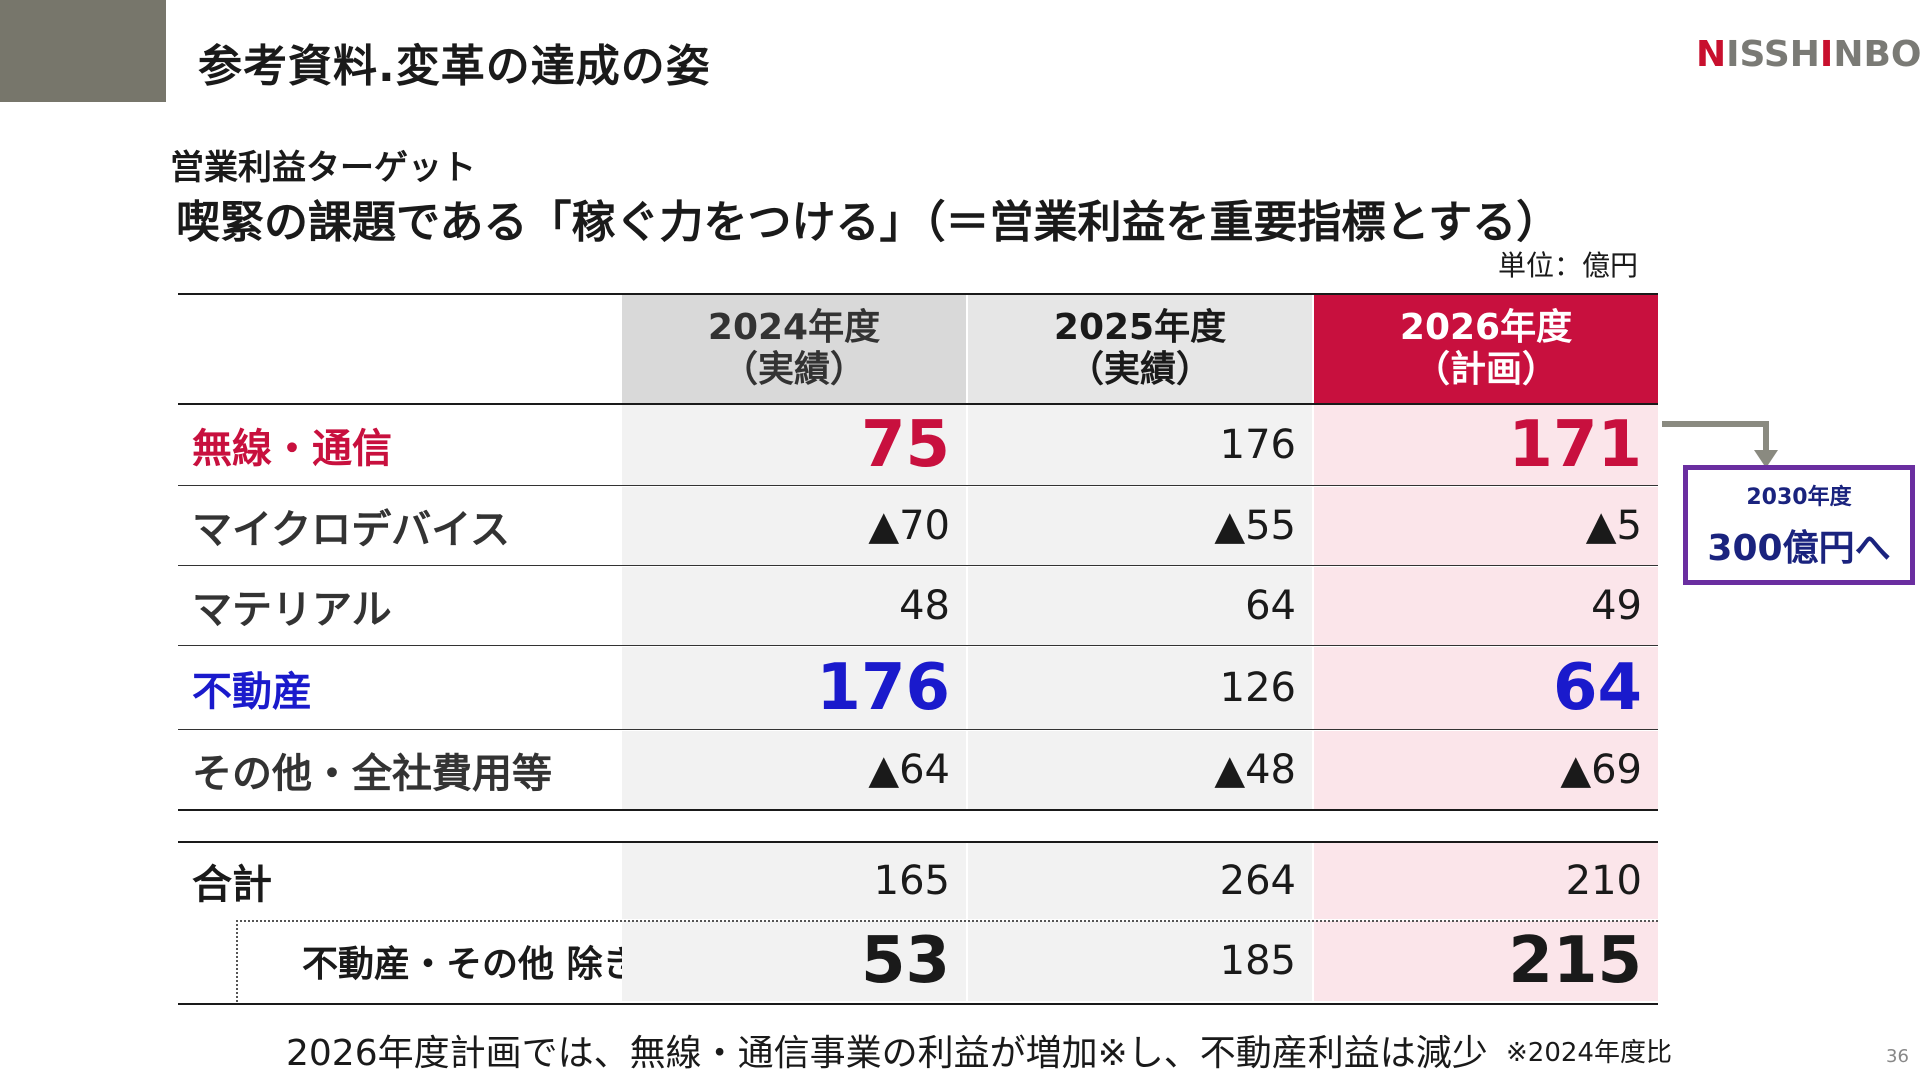 The height and width of the screenshot is (1080, 1920). Describe the element at coordinates (232, 885) in the screenshot. I see `row-label: 合計` at that location.